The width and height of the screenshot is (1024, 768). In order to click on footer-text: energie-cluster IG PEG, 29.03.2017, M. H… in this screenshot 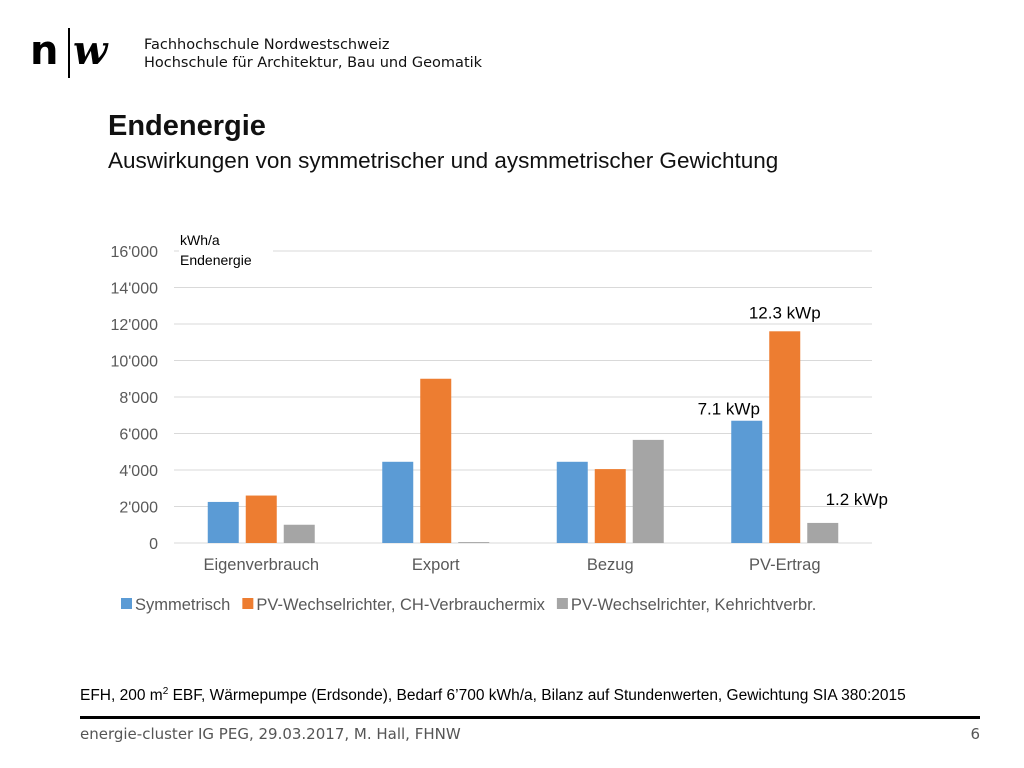, I will do `click(270, 734)`.